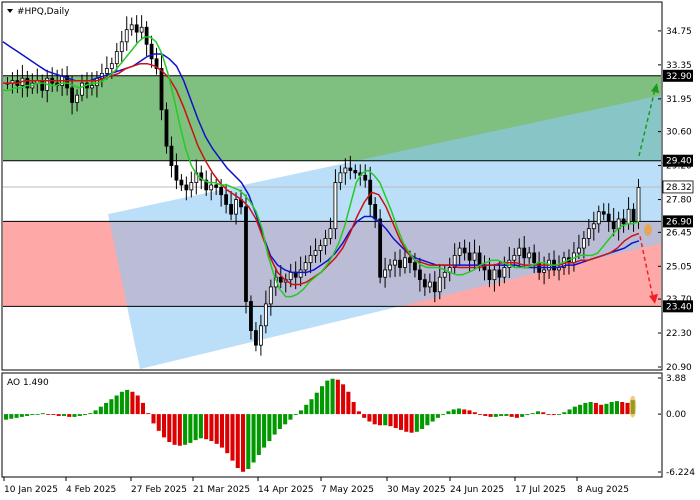 This screenshot has width=700, height=500. What do you see at coordinates (679, 267) in the screenshot?
I see `y-tick-label: 25.05` at bounding box center [679, 267].